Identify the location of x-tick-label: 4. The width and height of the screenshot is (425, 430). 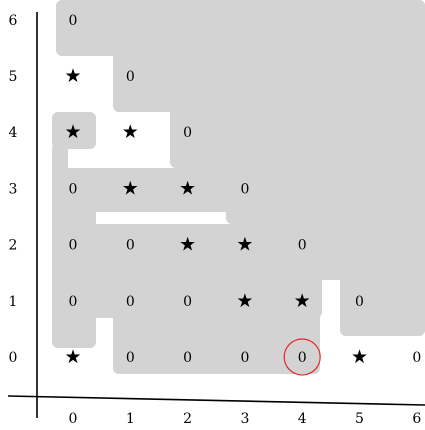
(302, 419).